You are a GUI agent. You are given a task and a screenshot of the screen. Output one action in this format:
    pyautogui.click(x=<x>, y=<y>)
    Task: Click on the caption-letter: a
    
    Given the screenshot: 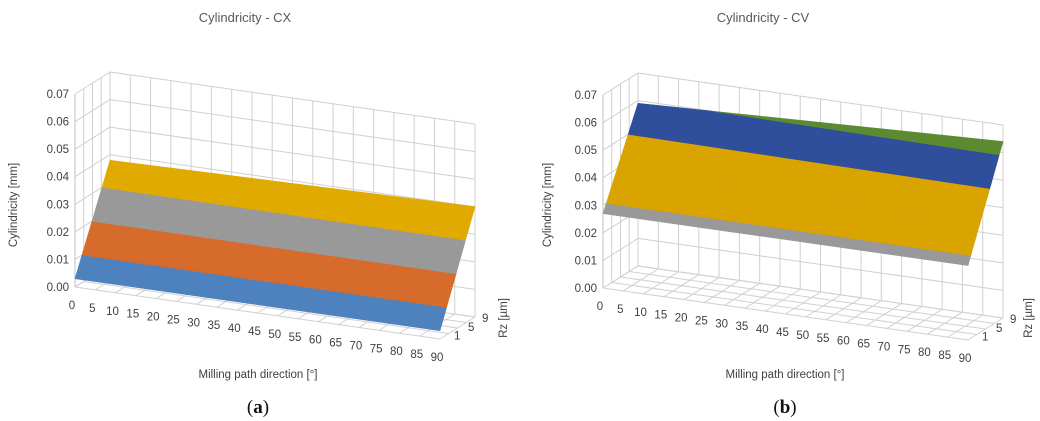 What is the action you would take?
    pyautogui.click(x=258, y=407)
    